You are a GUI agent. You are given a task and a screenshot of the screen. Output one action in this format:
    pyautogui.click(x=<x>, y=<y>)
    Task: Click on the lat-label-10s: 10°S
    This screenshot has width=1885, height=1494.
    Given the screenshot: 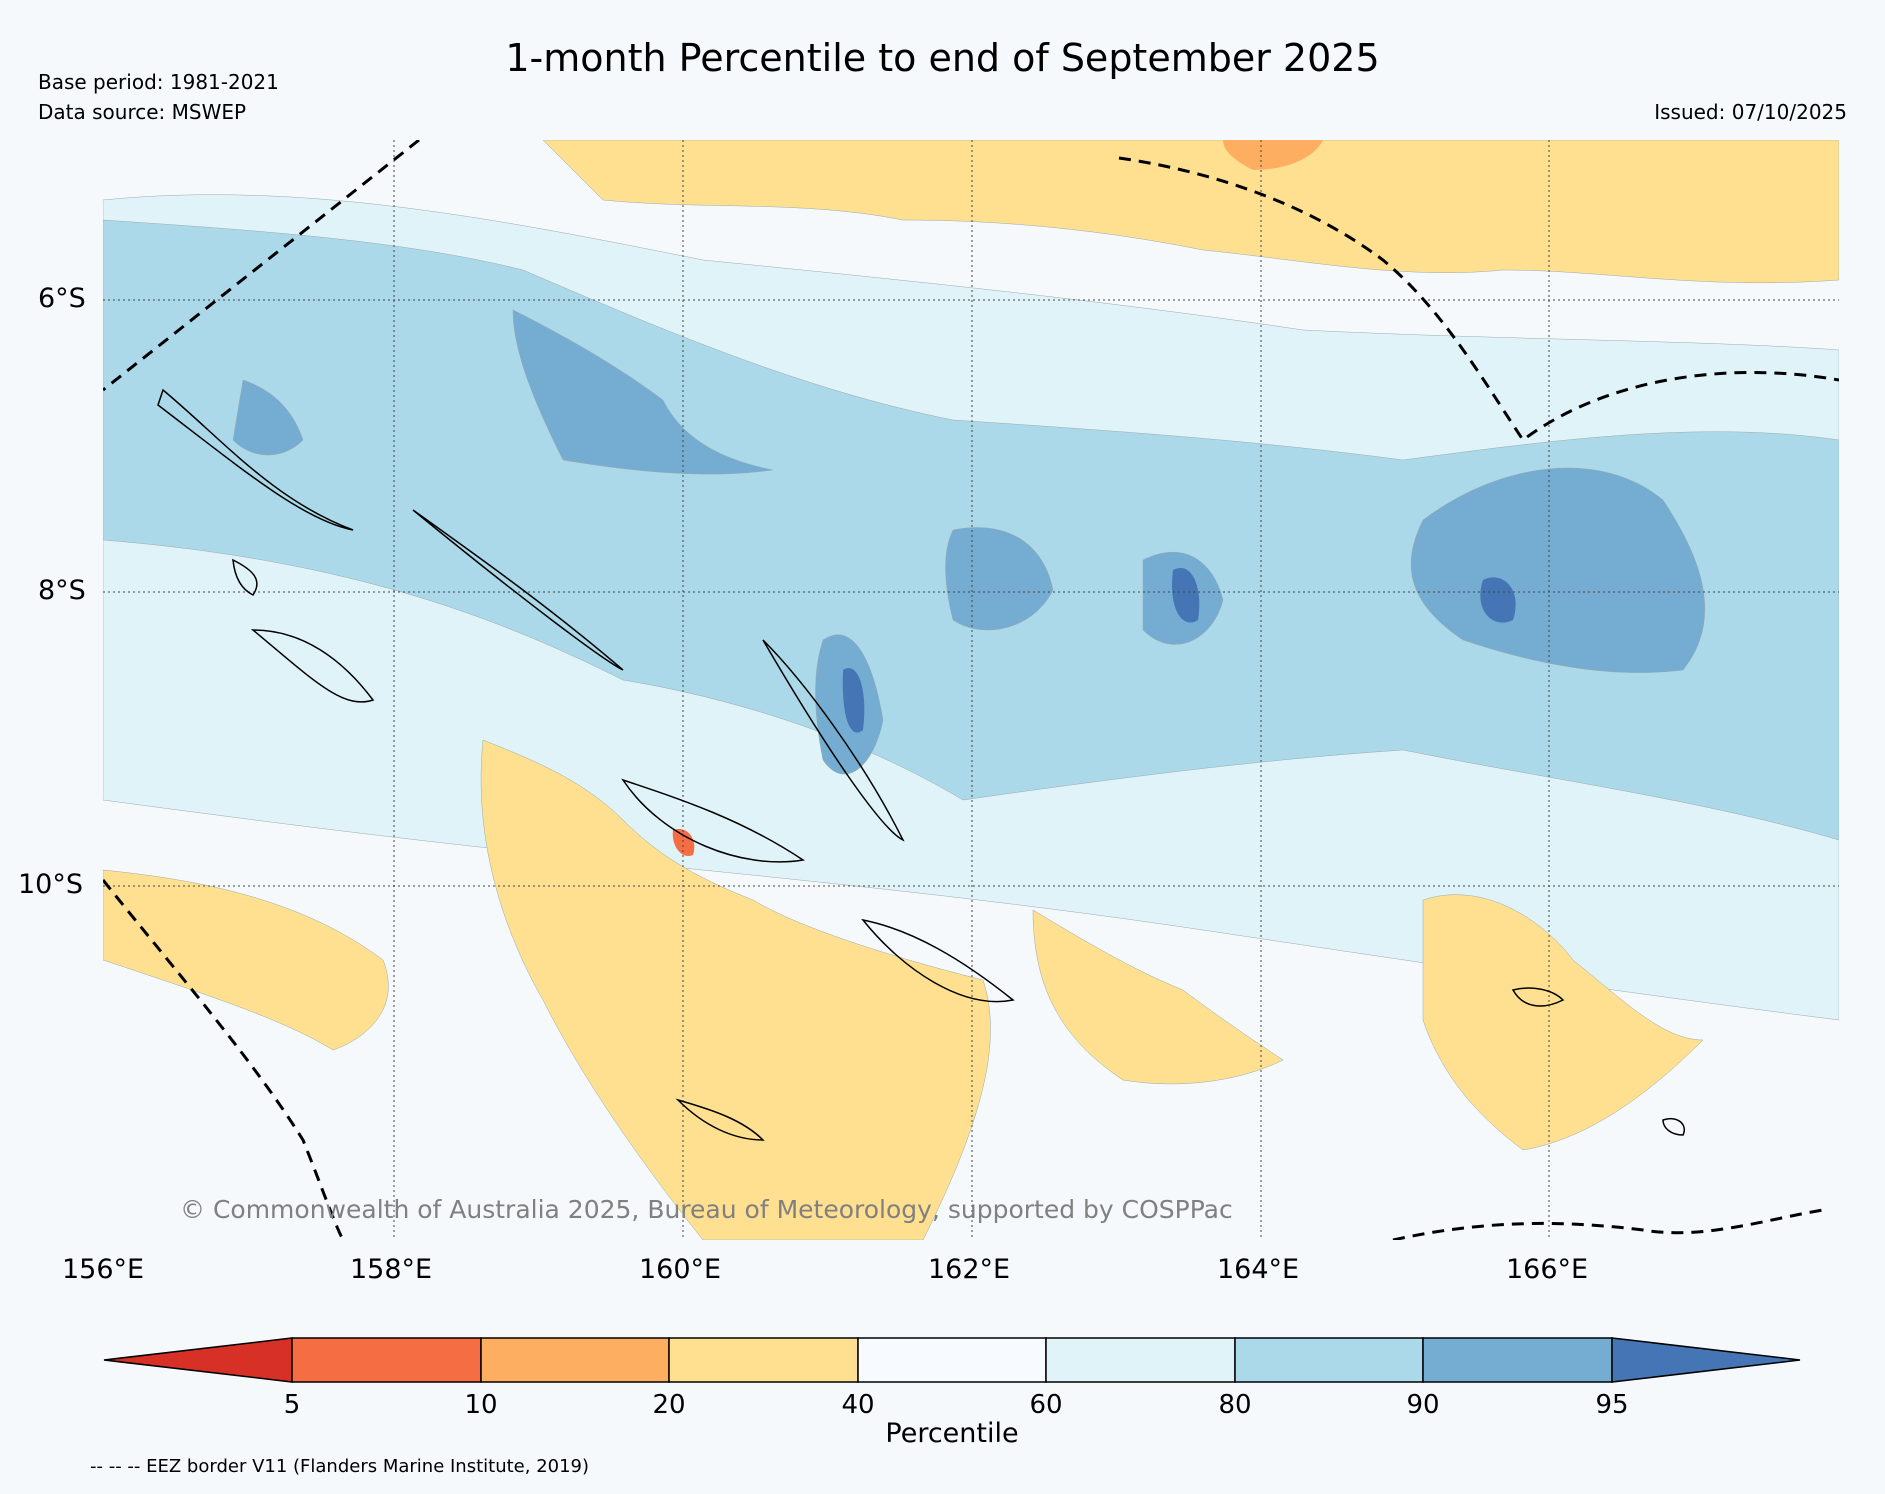 What is the action you would take?
    pyautogui.click(x=50, y=884)
    